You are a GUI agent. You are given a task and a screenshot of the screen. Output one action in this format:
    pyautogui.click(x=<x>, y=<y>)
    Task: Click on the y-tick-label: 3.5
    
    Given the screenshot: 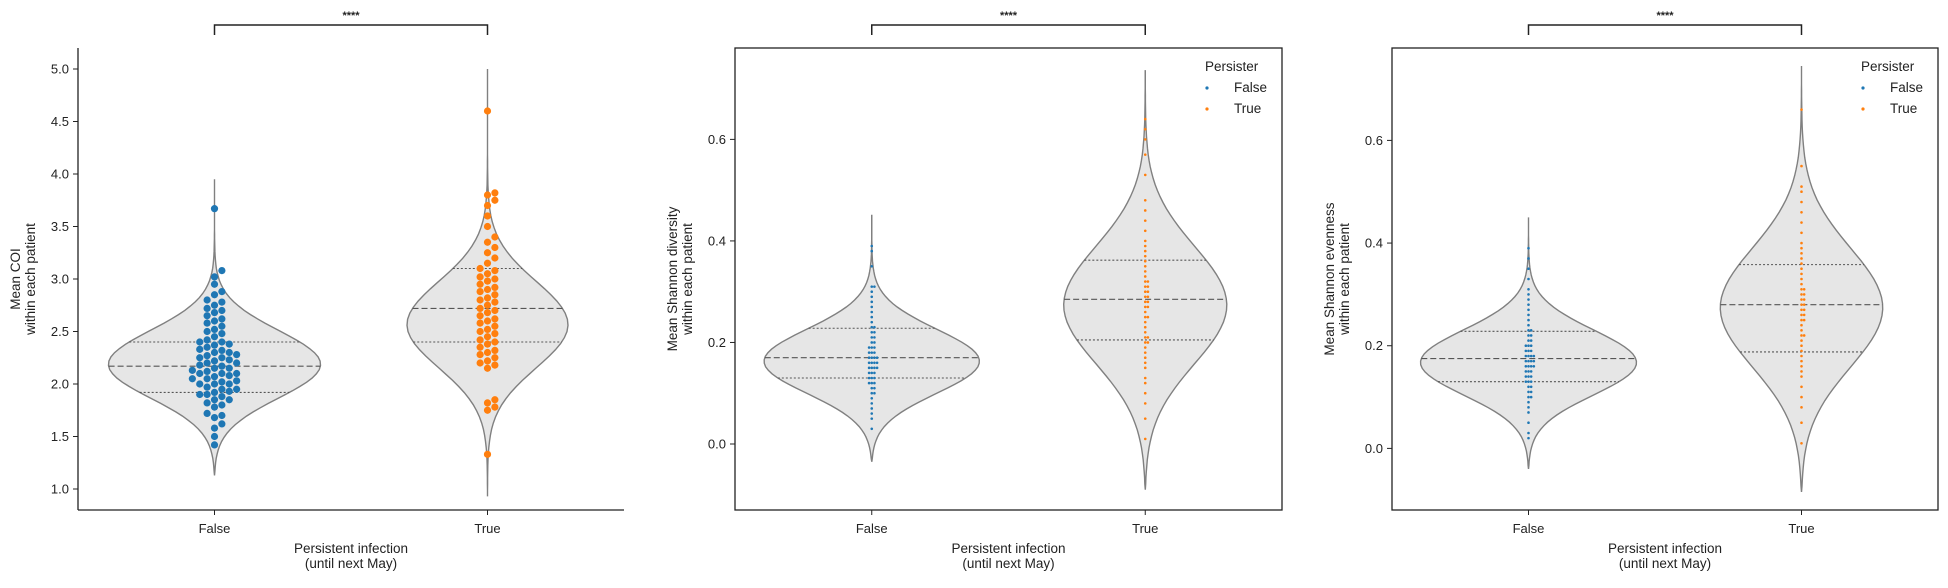 What is the action you would take?
    pyautogui.click(x=60, y=226)
    